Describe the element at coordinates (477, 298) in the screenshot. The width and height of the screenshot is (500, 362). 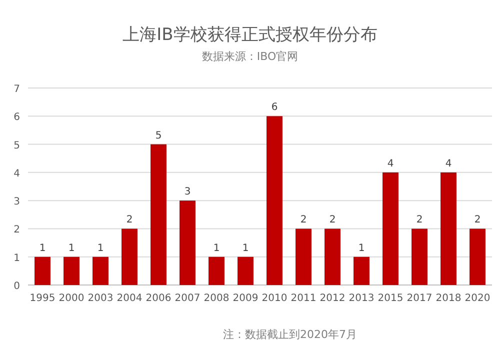
I see `x-tick-label: 2020` at that location.